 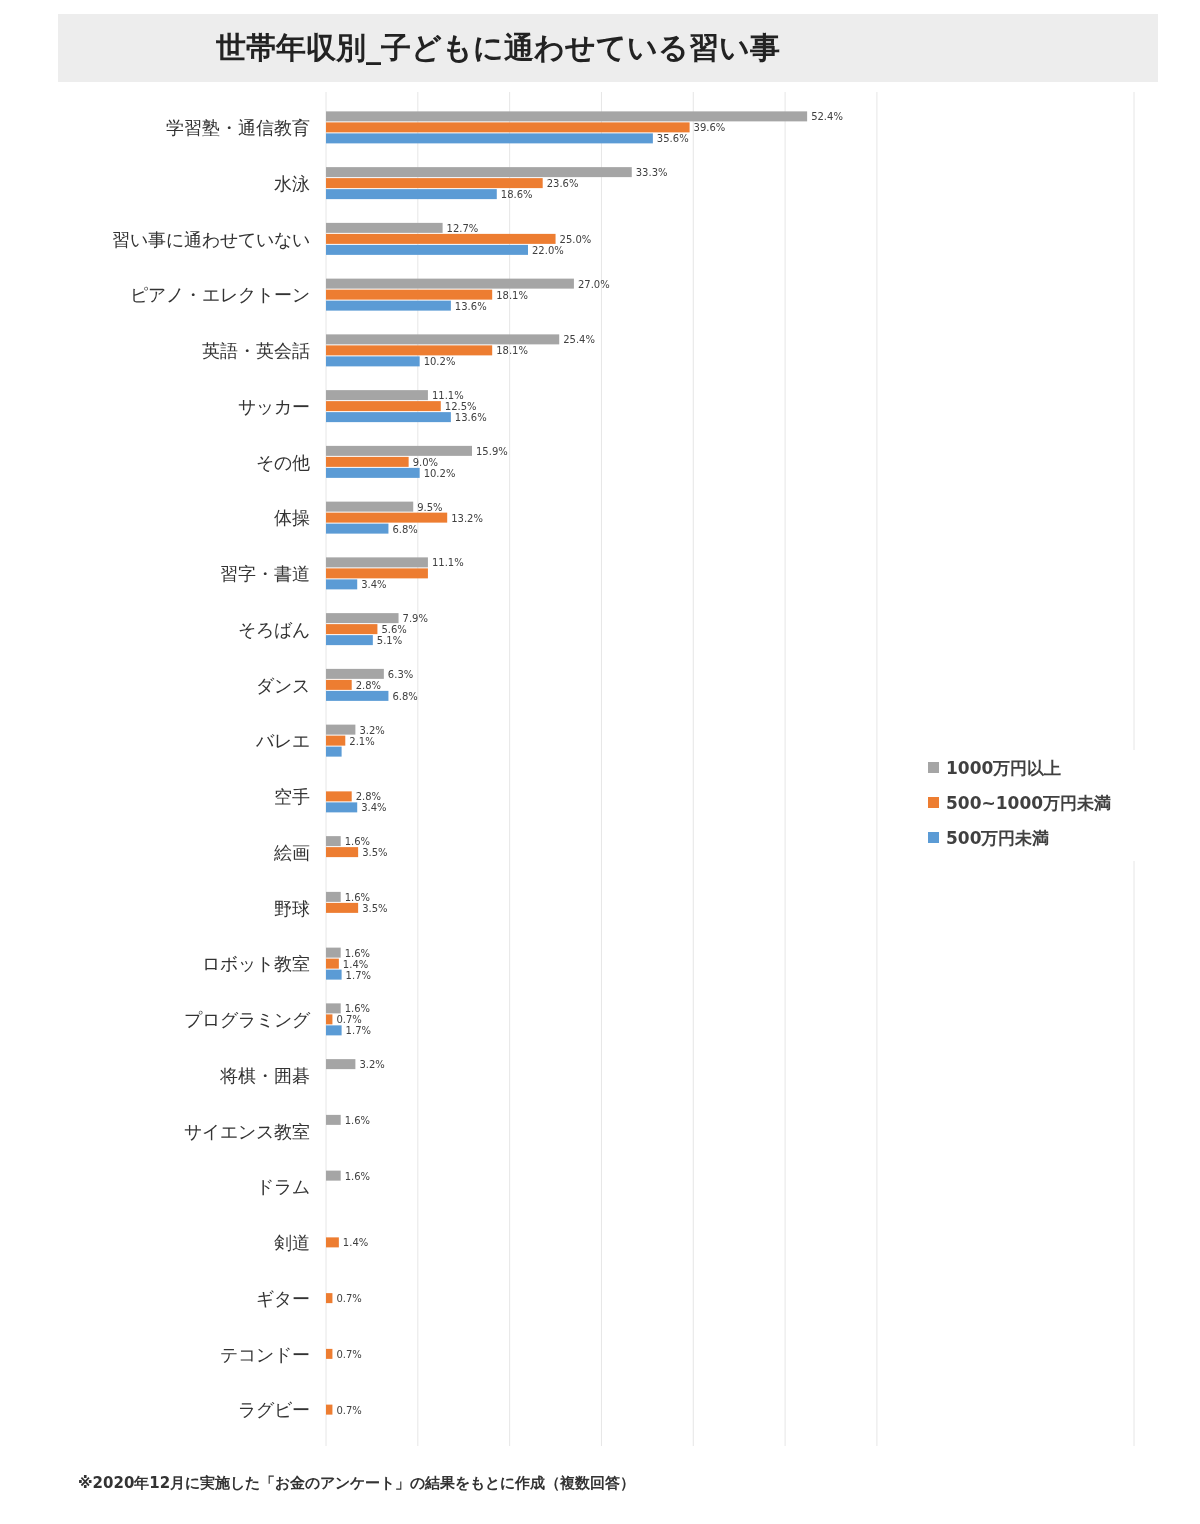 I want to click on data-label: 12.5%, so click(x=460, y=407).